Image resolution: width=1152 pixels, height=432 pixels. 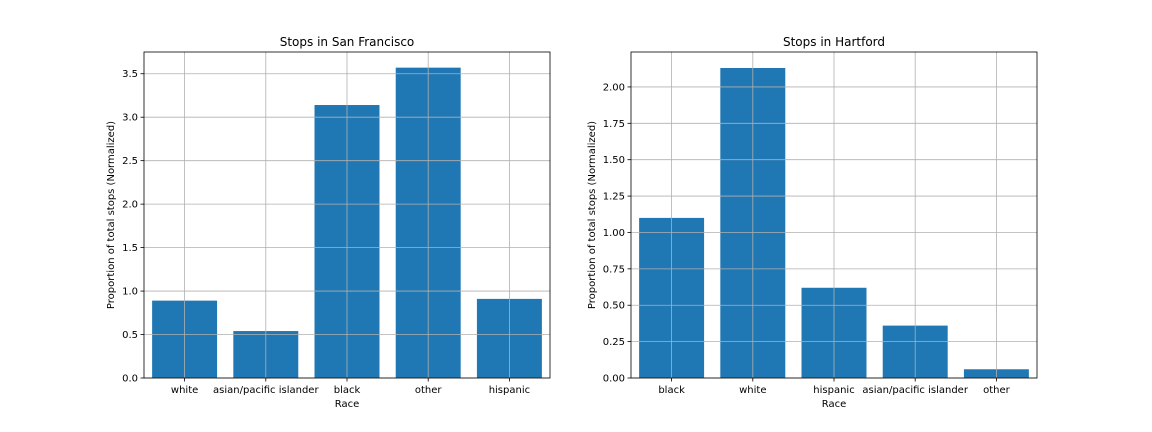 What do you see at coordinates (130, 292) in the screenshot?
I see `y-tick-label: 1.0` at bounding box center [130, 292].